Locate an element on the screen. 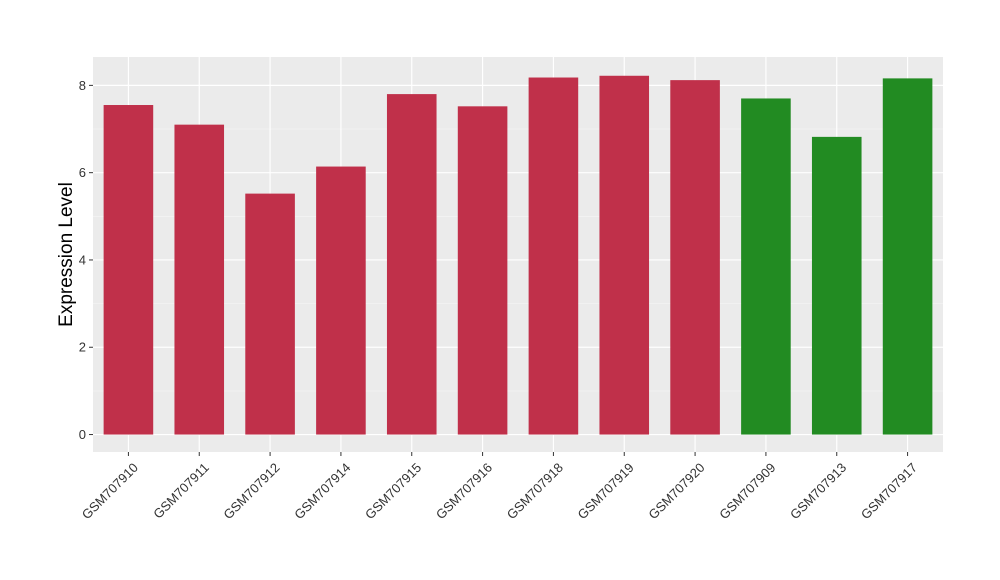 The height and width of the screenshot is (580, 1000). x-tick-label: GSM707915 is located at coordinates (393, 491).